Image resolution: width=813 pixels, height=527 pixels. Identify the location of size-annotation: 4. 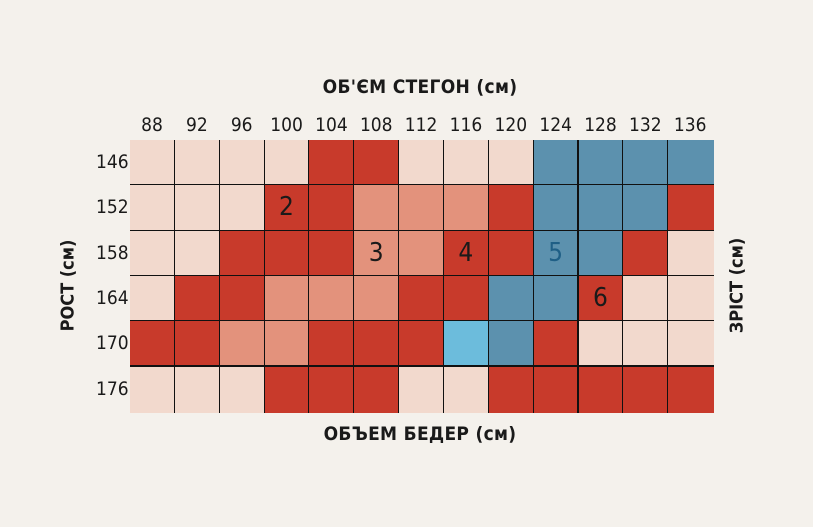
(466, 252).